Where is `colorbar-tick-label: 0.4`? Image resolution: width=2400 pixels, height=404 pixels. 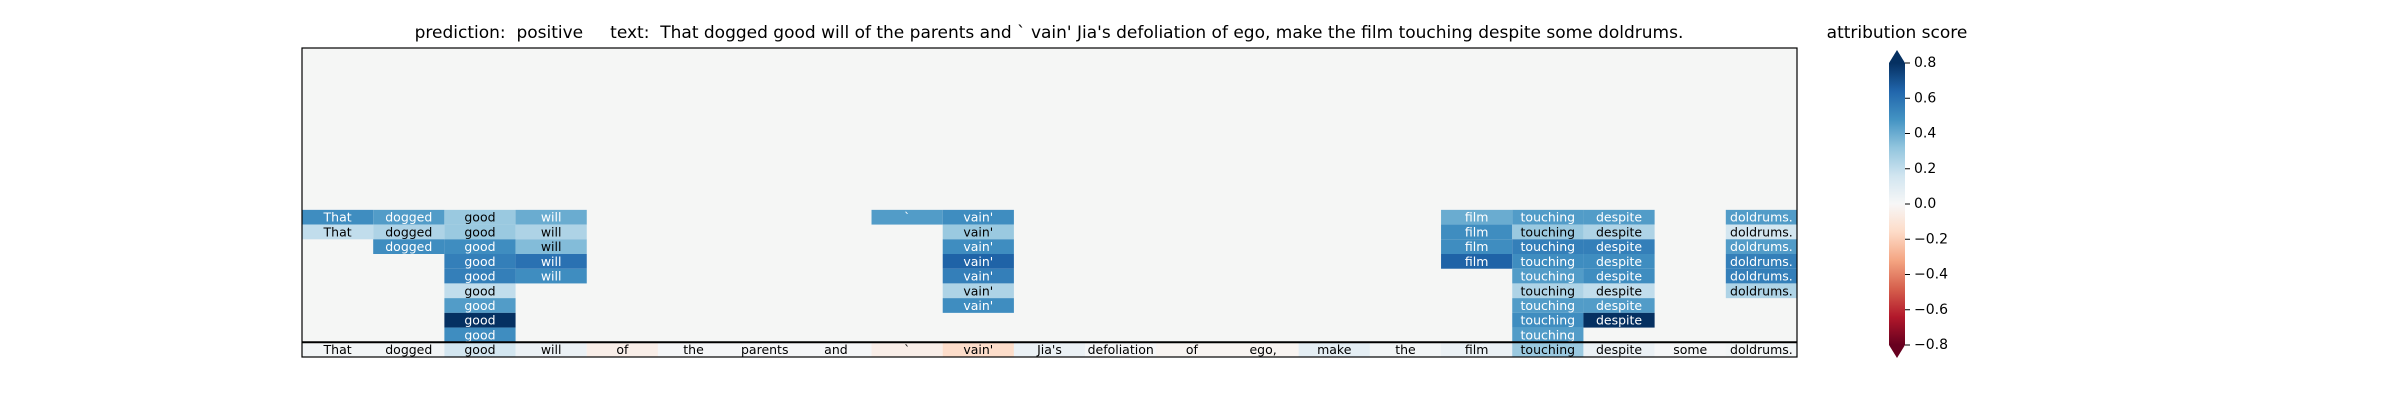 colorbar-tick-label: 0.4 is located at coordinates (1925, 134).